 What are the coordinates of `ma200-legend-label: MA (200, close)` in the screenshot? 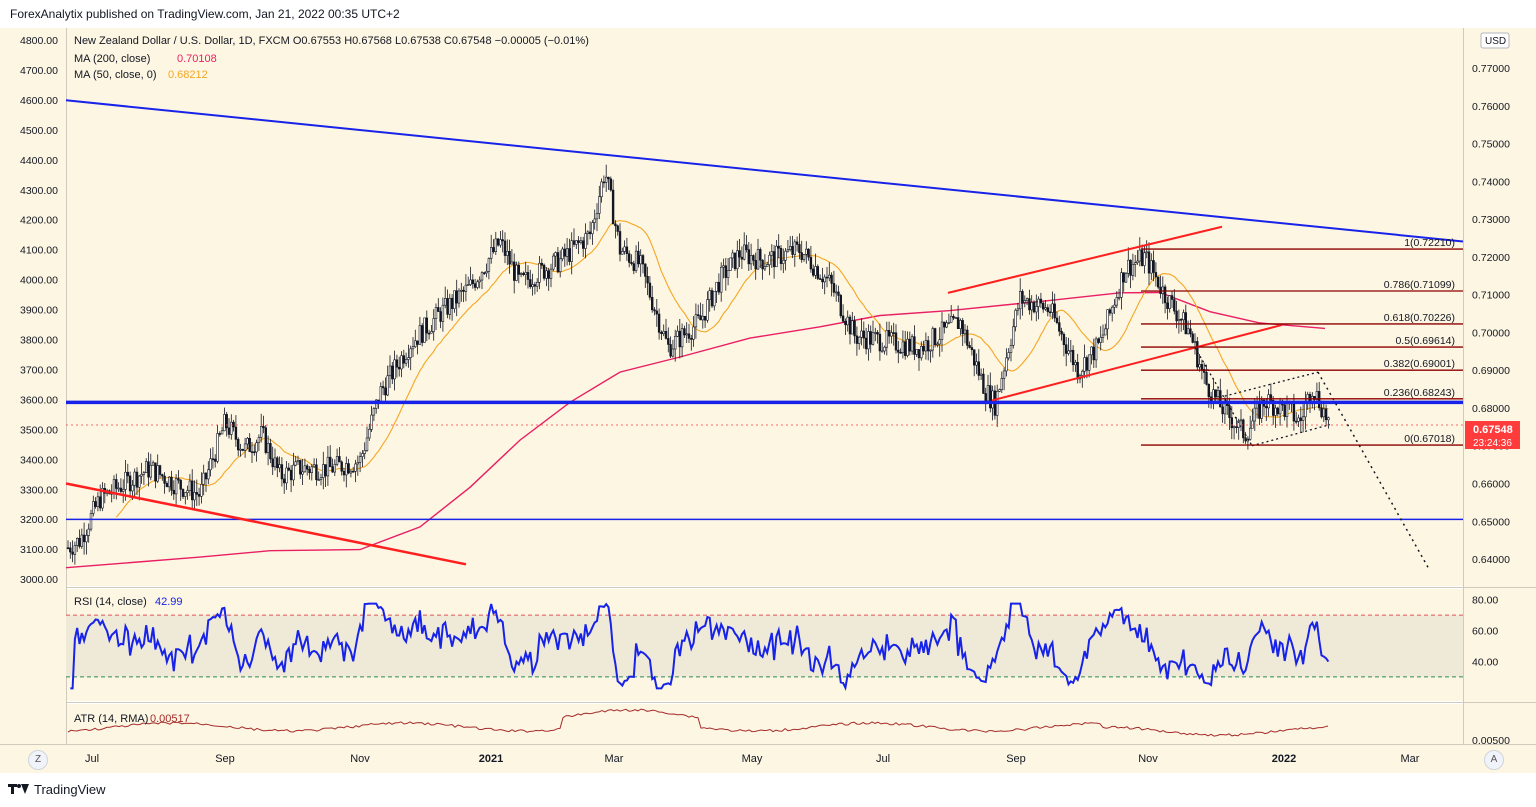 It's located at (112, 59).